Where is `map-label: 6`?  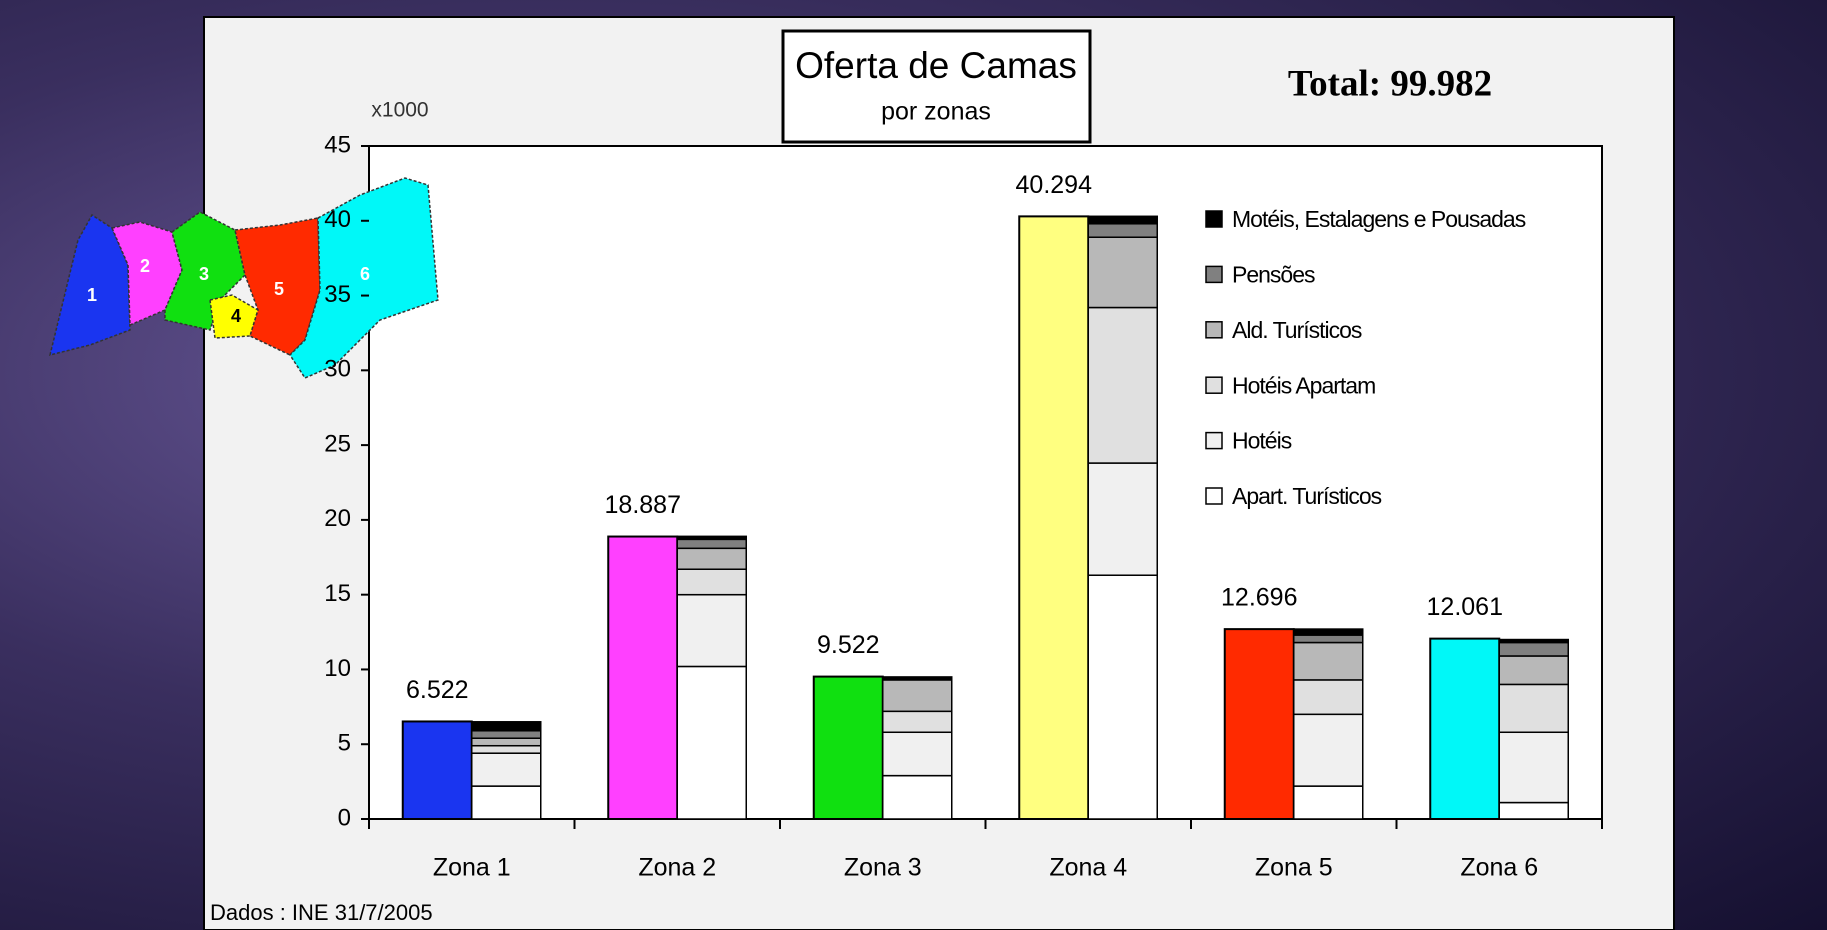 map-label: 6 is located at coordinates (365, 274).